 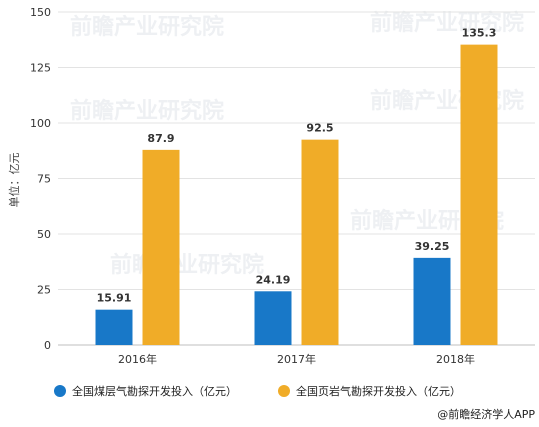 What do you see at coordinates (273, 279) in the screenshot?
I see `data-label: 24.19` at bounding box center [273, 279].